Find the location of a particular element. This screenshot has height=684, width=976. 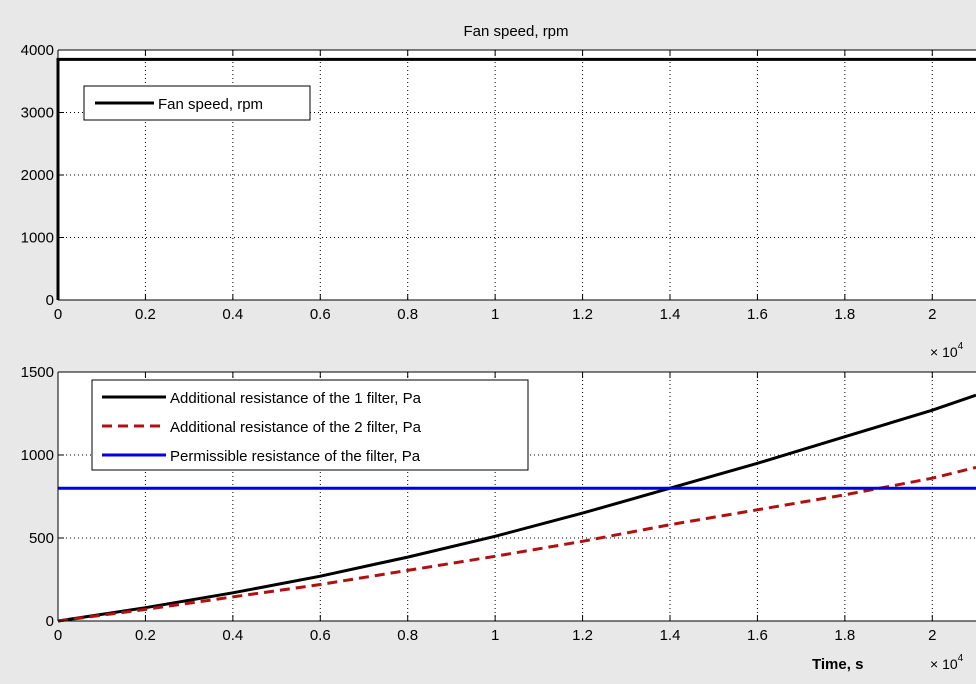

legend-label-permissible: Permissible resistance of the filter, Pa is located at coordinates (295, 456).